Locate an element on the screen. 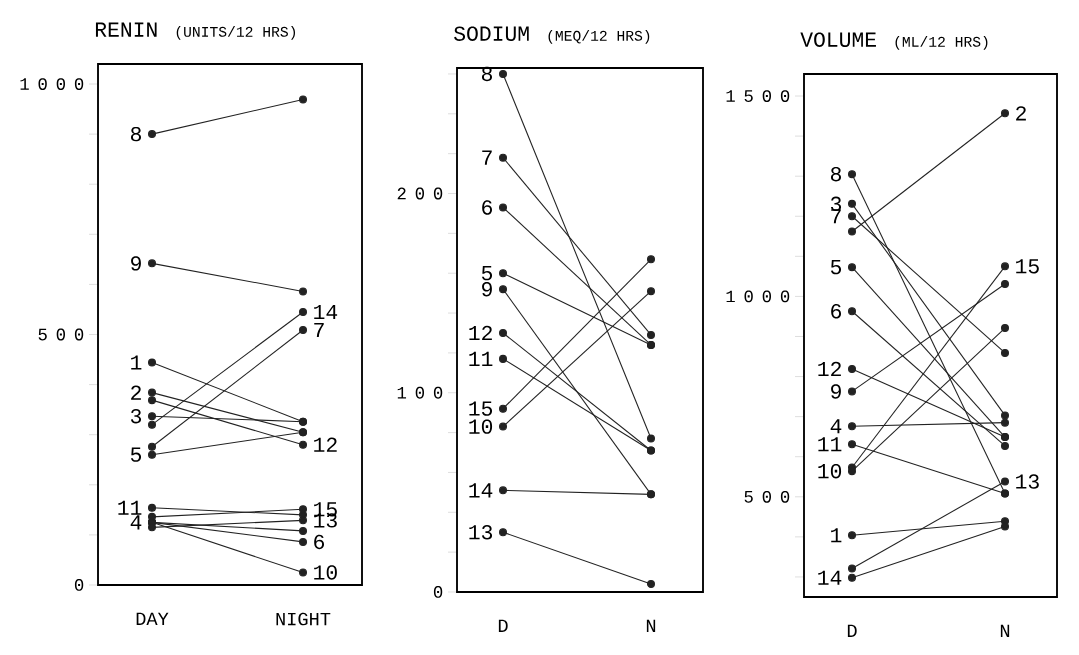  y-tick-label: 1 0 0 is located at coordinates (420, 392).